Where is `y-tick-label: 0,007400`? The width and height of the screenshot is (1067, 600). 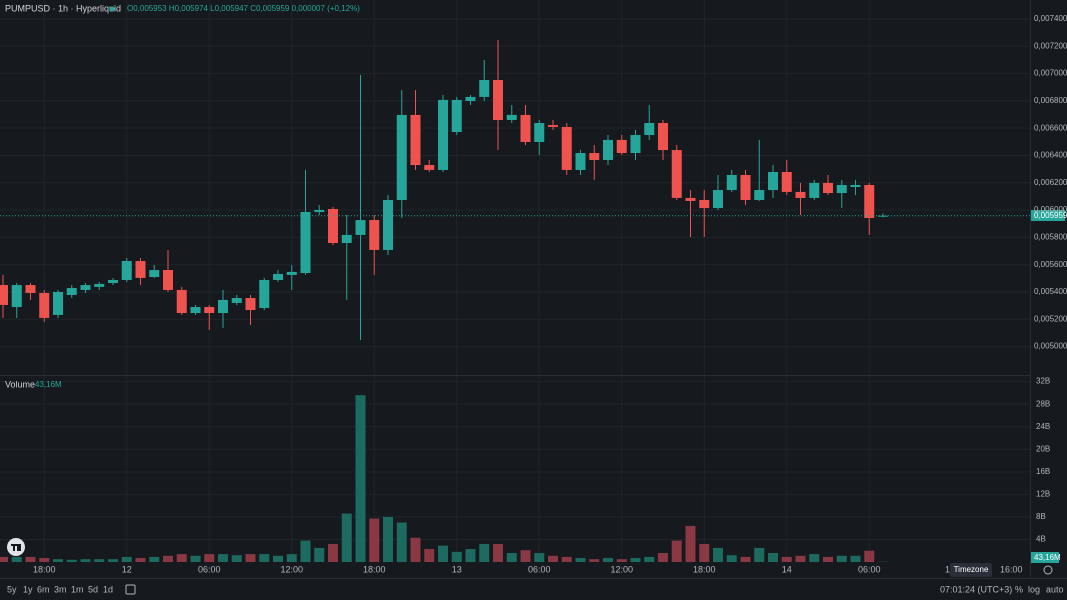
y-tick-label: 0,007400 is located at coordinates (1050, 18).